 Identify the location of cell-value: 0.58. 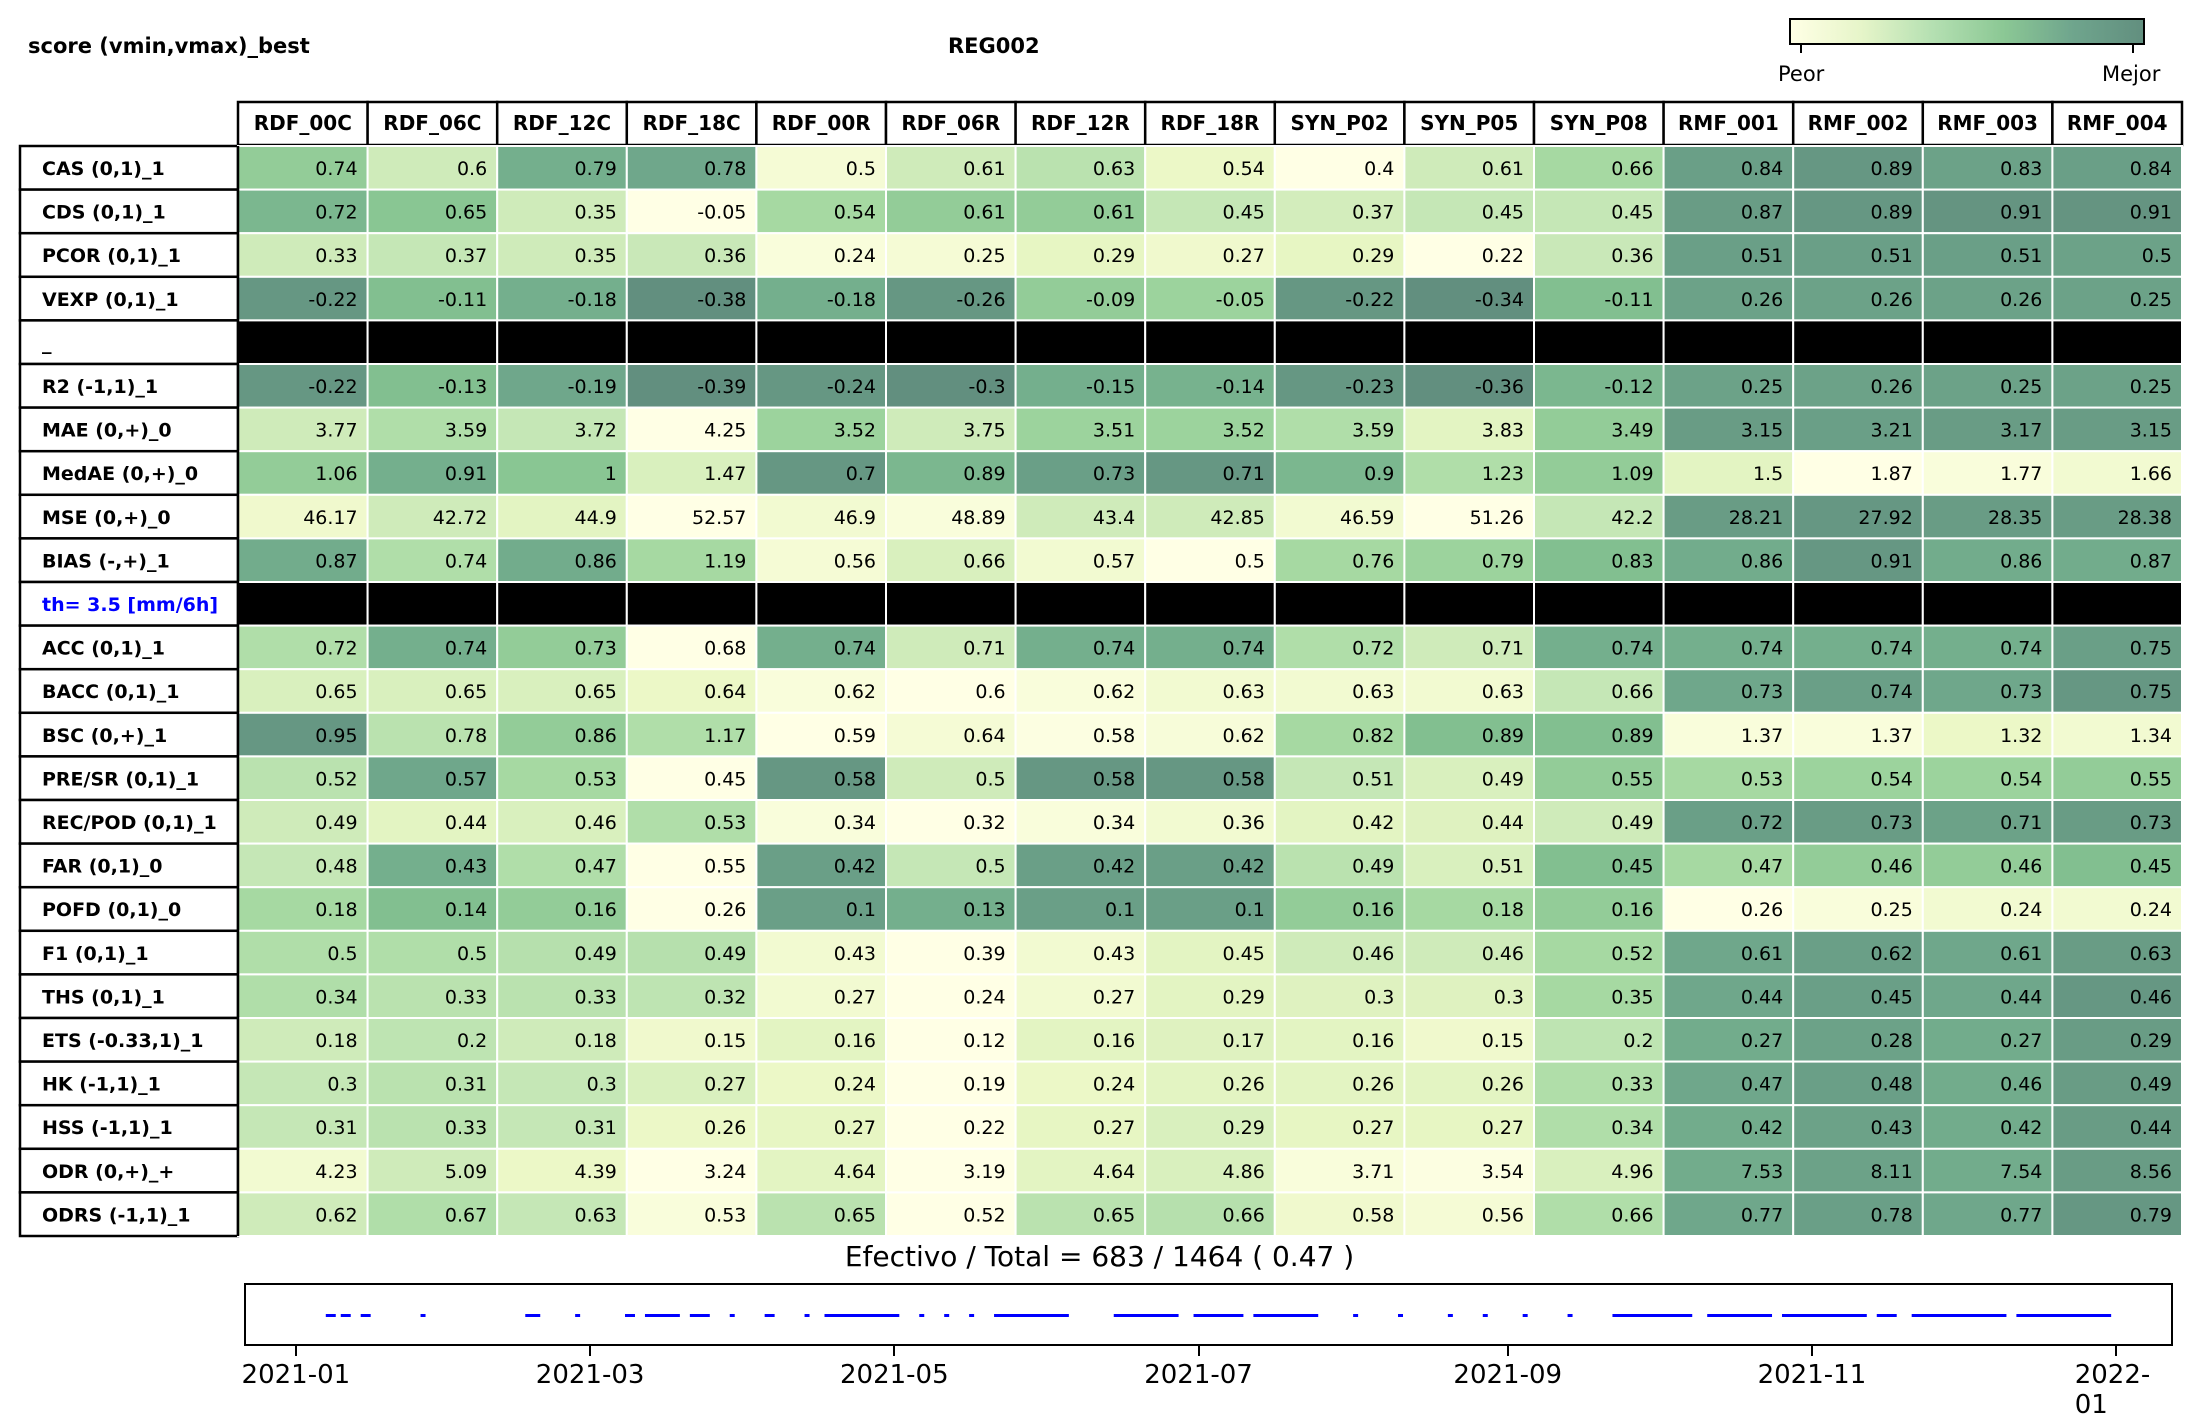
(1243, 779).